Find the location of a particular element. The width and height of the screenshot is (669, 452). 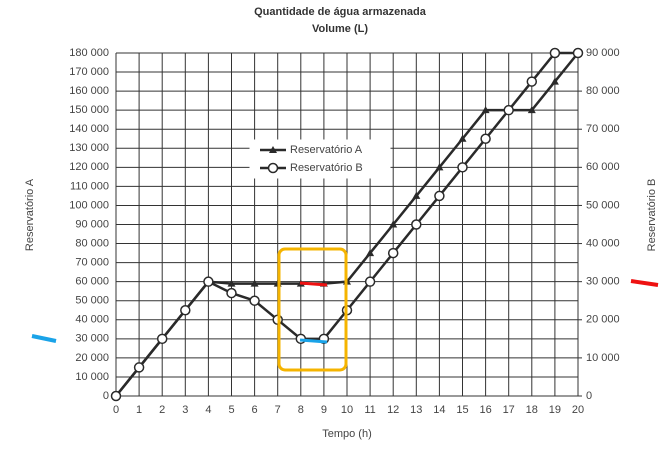

y2-axis-label: Reservatório B is located at coordinates (652, 215).